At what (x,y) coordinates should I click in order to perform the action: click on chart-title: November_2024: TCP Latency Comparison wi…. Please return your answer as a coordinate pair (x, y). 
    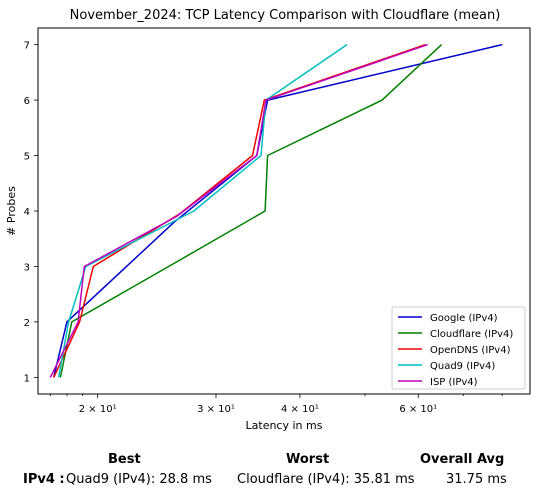
    Looking at the image, I should click on (285, 15).